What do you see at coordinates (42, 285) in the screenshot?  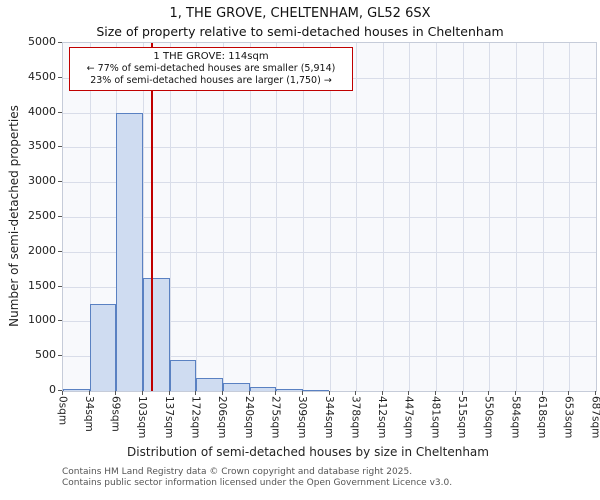 I see `y-tick-label: 1500` at bounding box center [42, 285].